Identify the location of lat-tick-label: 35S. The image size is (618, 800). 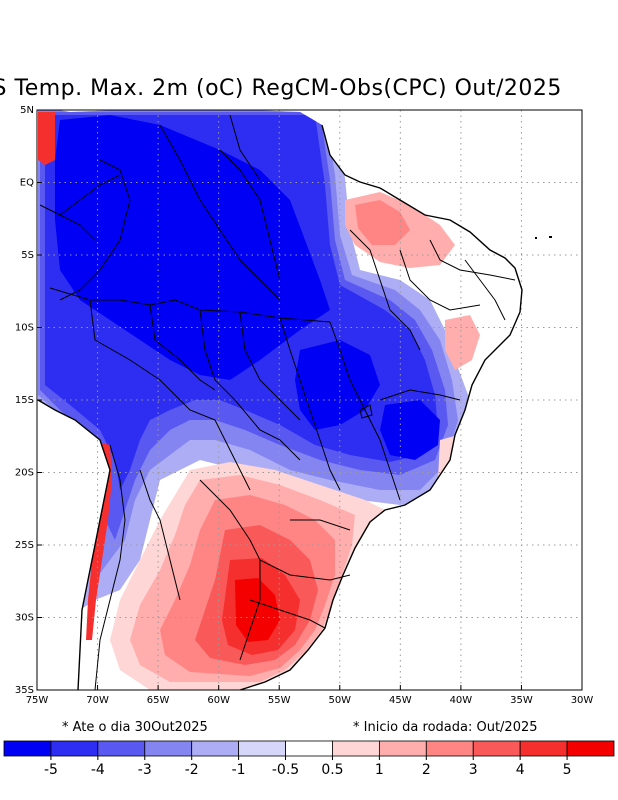
(24, 690).